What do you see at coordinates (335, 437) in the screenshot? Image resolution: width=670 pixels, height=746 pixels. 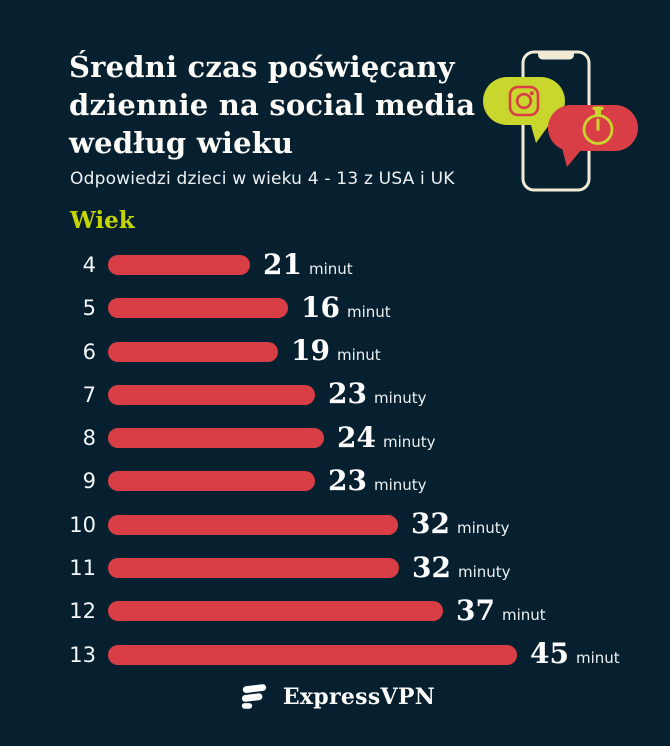 I see `chart-row: 8 24 minuty` at bounding box center [335, 437].